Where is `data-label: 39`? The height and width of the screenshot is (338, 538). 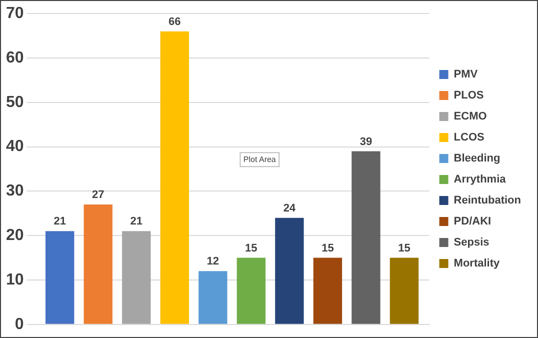
data-label: 39 is located at coordinates (366, 142).